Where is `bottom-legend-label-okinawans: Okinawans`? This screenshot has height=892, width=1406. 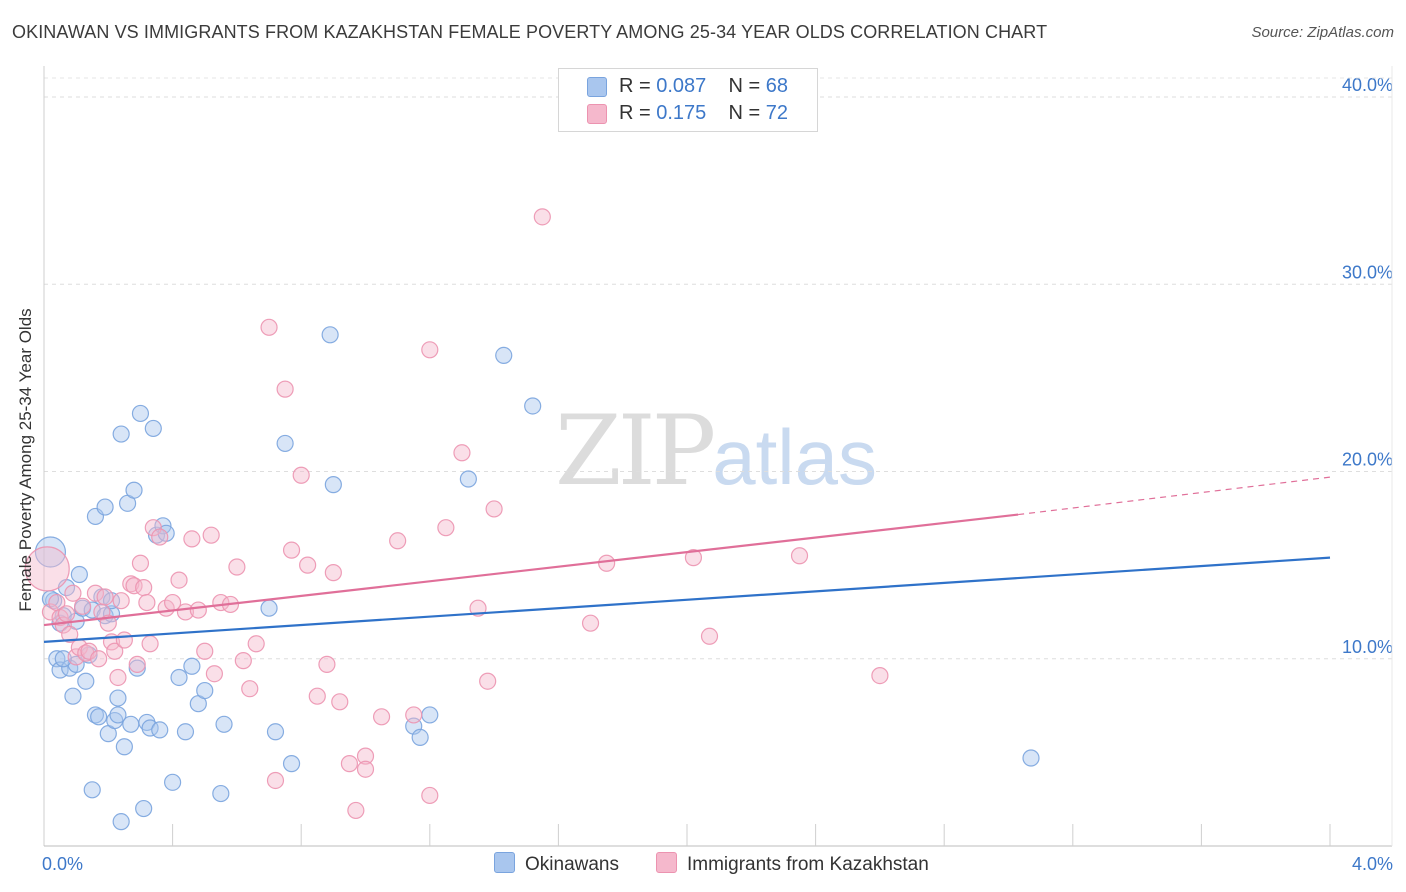
bottom-legend-label-okinawans: Okinawans is located at coordinates (572, 864).